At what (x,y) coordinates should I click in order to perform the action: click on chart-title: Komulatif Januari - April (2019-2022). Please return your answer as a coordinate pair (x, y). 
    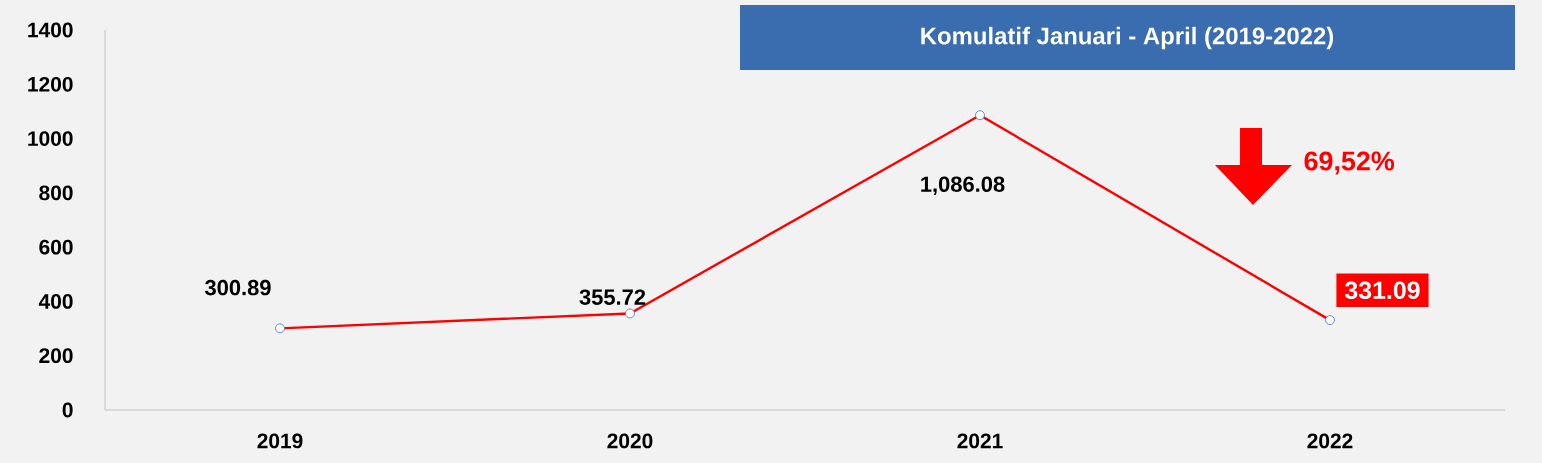
    Looking at the image, I should click on (1127, 38).